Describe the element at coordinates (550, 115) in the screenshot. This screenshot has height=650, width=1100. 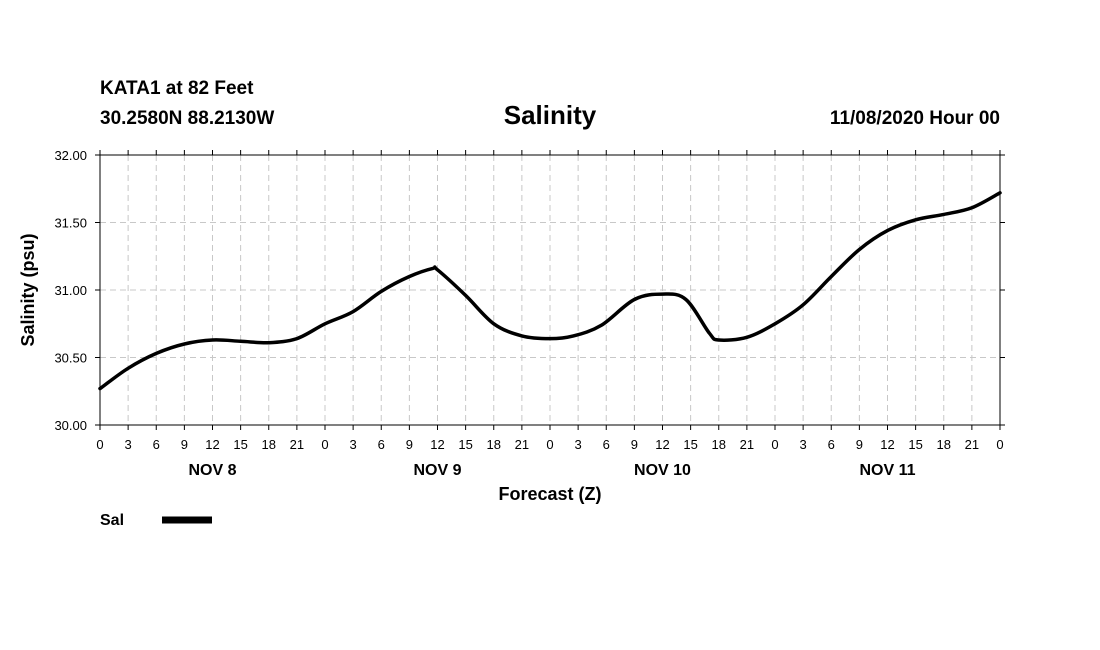
I see `chart-title: Salinity` at that location.